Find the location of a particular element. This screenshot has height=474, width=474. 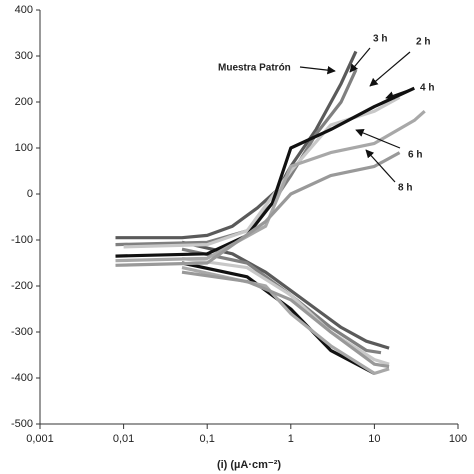

x-tick-label: 0,001 is located at coordinates (40, 439).